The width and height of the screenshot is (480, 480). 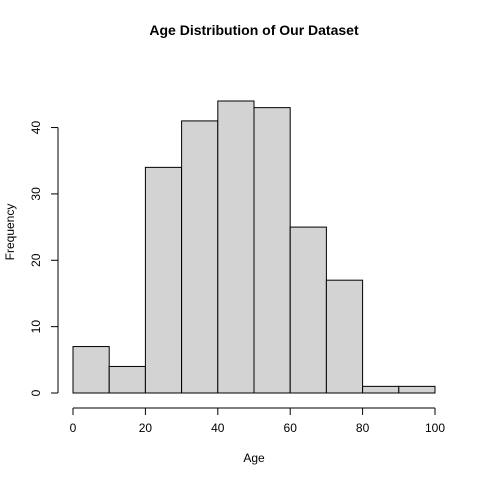 I want to click on y-axis: 0 10 20 30 40, so click(x=44, y=258).